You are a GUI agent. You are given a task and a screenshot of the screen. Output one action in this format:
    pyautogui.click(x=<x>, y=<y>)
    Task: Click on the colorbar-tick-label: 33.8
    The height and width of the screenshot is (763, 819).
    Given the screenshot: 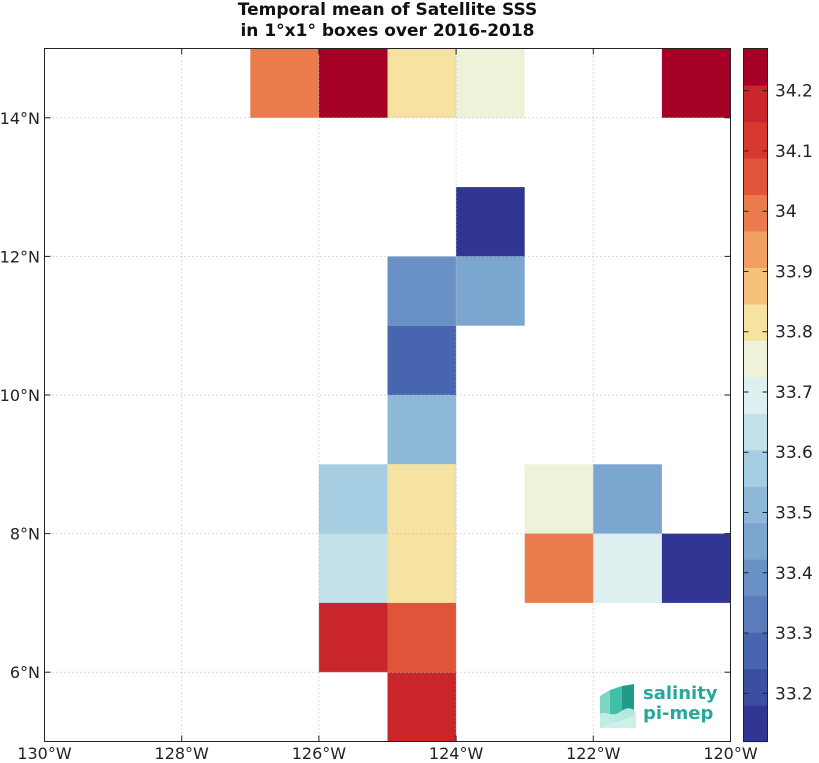 What is the action you would take?
    pyautogui.click(x=794, y=333)
    